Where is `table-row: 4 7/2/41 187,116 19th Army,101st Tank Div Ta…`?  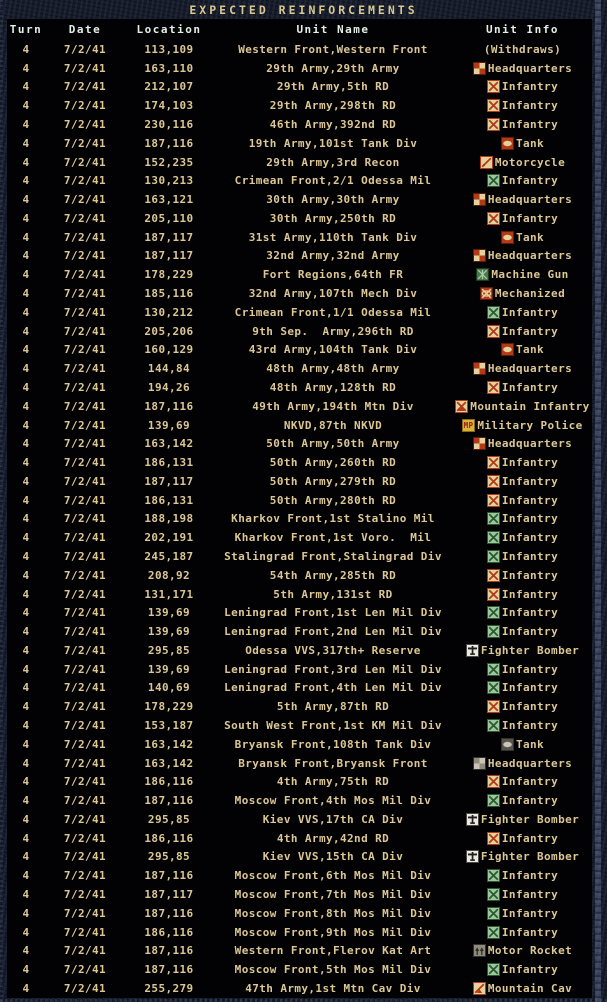
table-row: 4 7/2/41 187,116 19th Army,101st Tank Div Ta… is located at coordinates (299, 143).